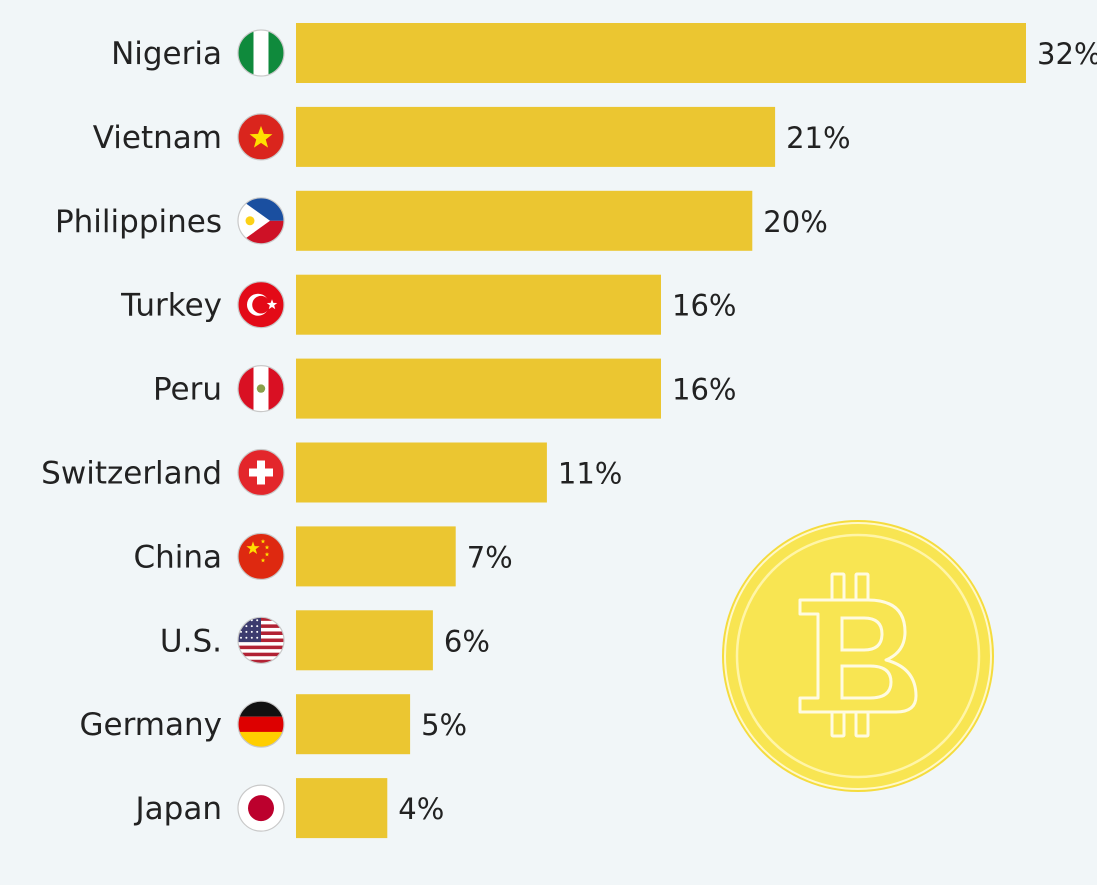 This screenshot has height=885, width=1097. Describe the element at coordinates (858, 656) in the screenshot. I see `bitcoin-coin-icon` at that location.